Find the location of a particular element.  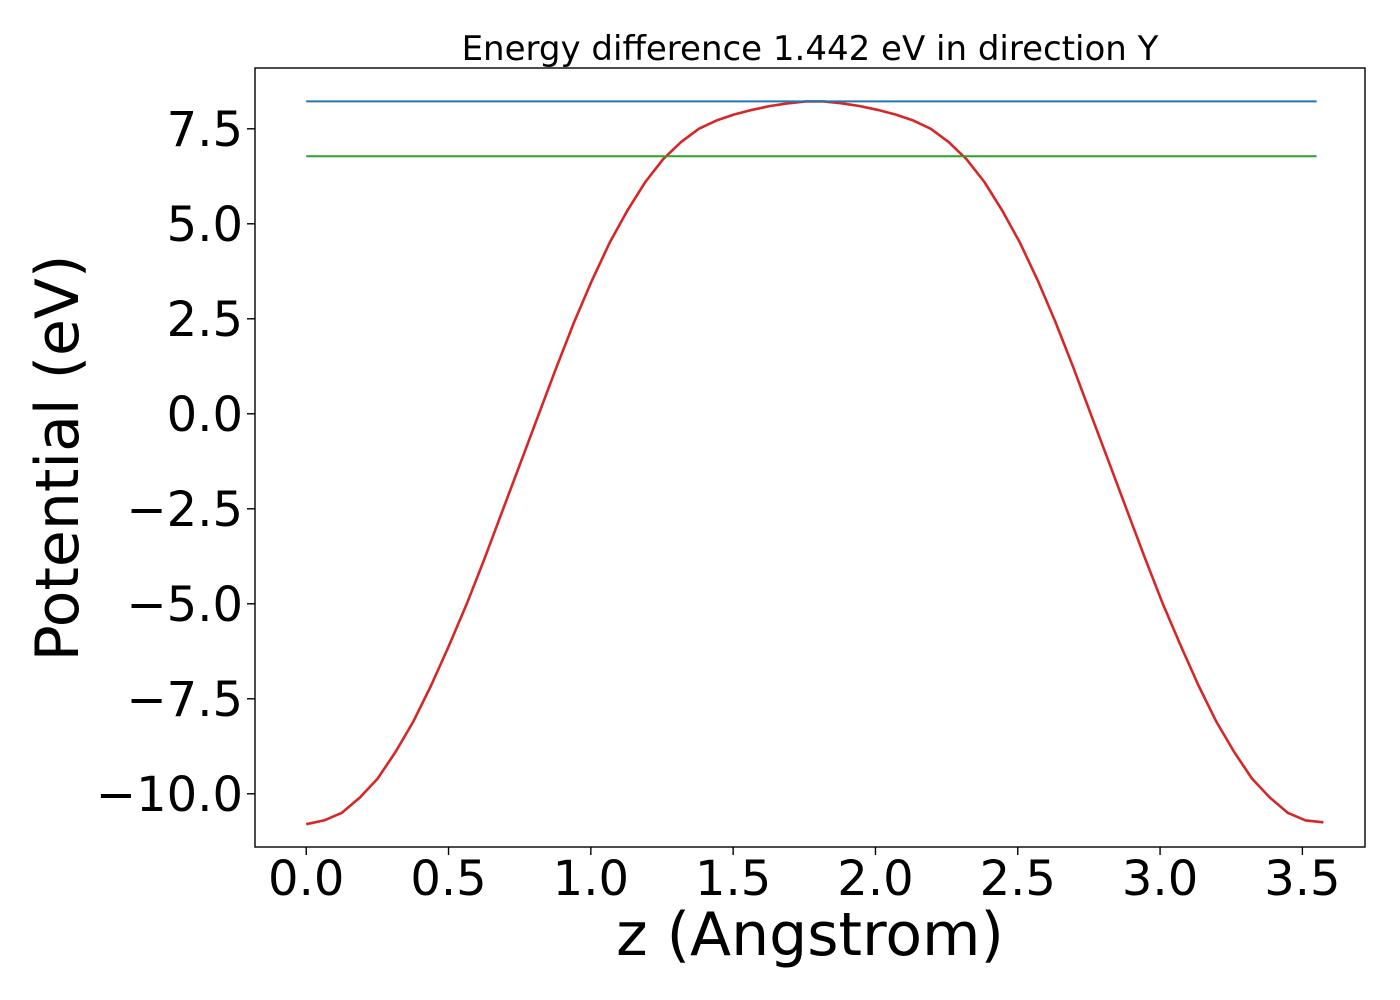

x-axis: 0.0 0.5 1.0 1.5 2.0 2.5 3.0 3.5 is located at coordinates (804, 877).